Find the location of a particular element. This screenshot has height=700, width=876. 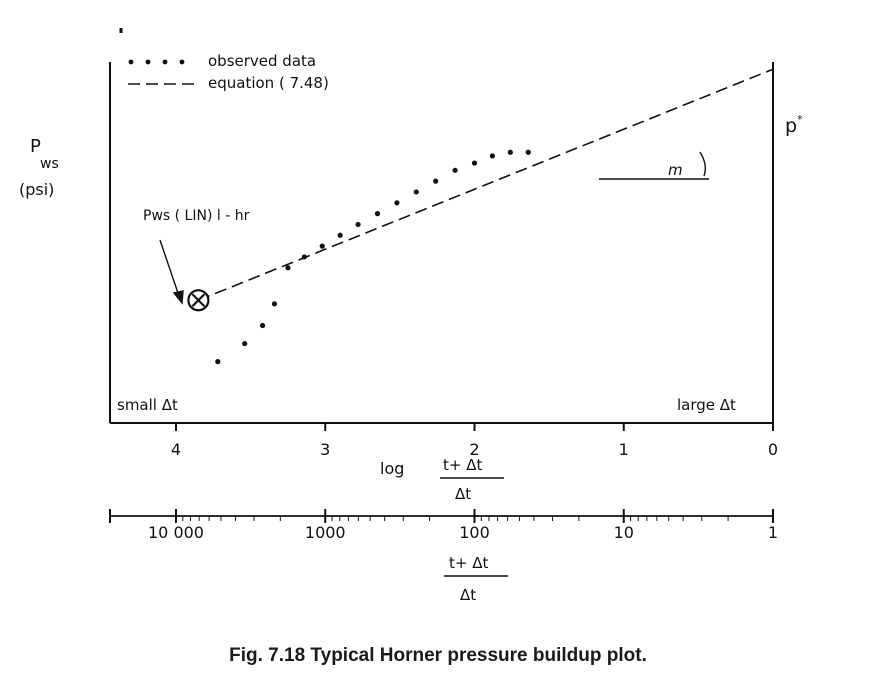

log-tick-label-1: 3 is located at coordinates (325, 449).